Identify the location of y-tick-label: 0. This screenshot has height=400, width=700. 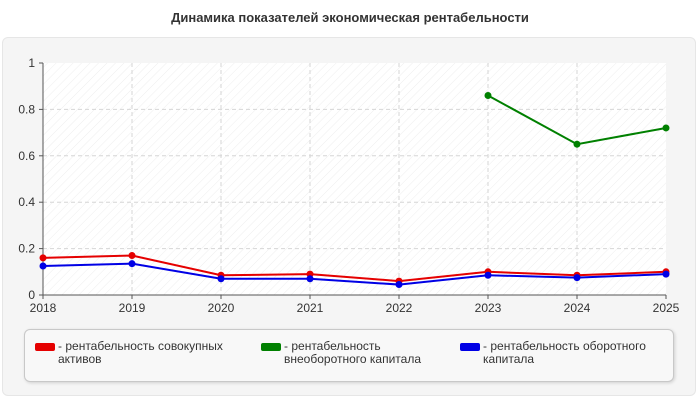
(31, 295).